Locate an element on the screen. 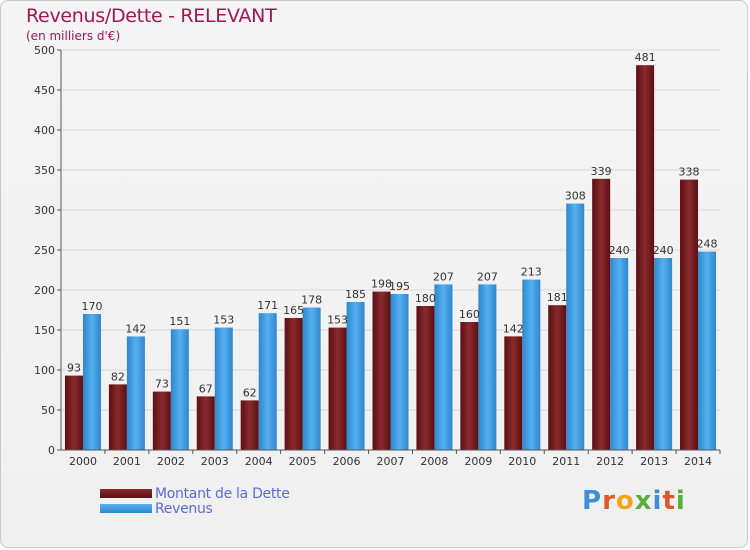 The image size is (750, 550). chart-title: Revenus/Dette - RELEVANT is located at coordinates (151, 16).